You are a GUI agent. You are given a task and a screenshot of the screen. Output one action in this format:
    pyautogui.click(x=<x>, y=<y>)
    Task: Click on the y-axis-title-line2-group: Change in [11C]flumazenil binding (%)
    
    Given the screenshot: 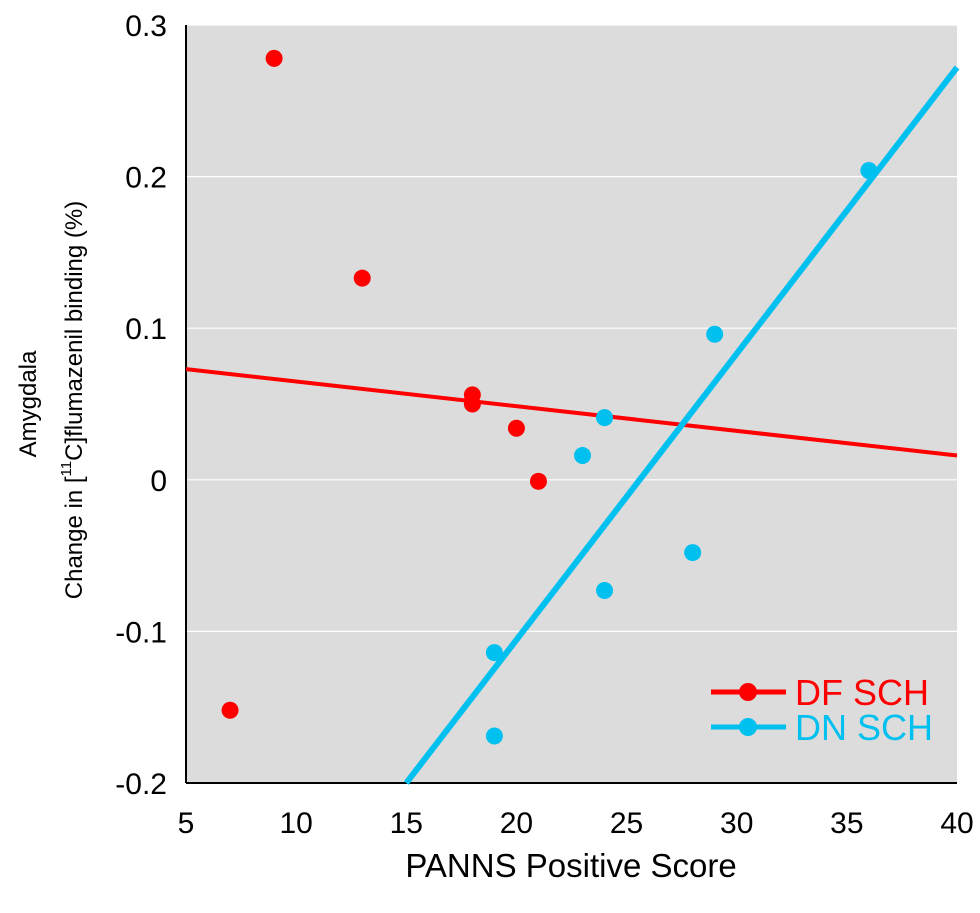 What is the action you would take?
    pyautogui.click(x=73, y=400)
    